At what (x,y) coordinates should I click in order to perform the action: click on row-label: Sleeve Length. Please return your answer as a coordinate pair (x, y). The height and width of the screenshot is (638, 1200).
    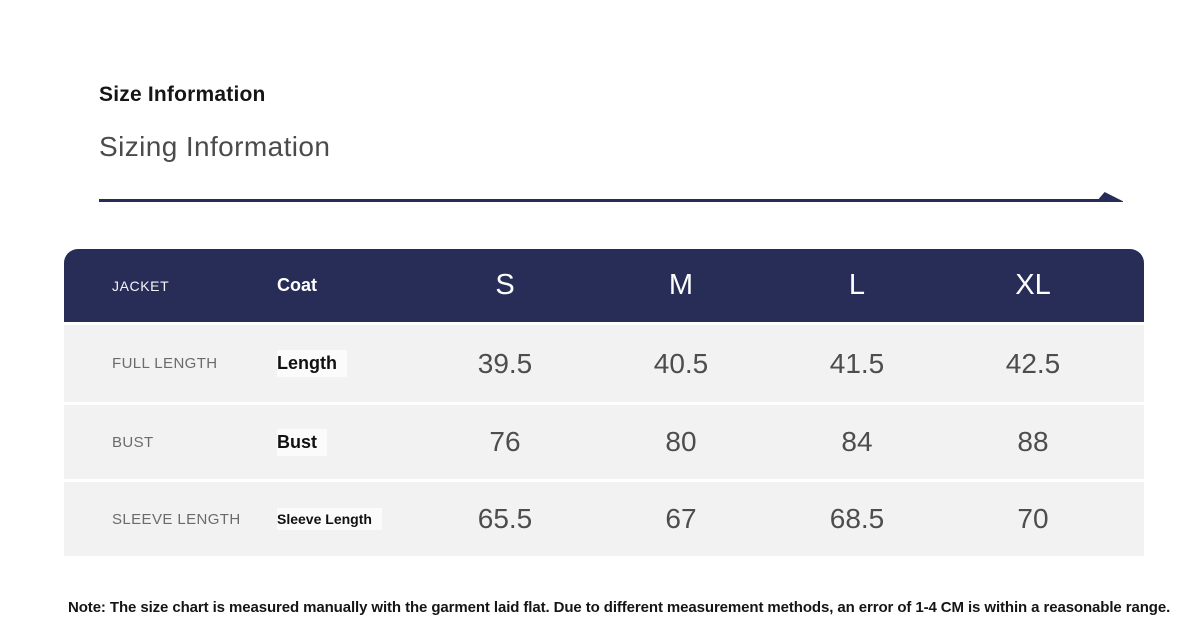
    Looking at the image, I should click on (347, 519).